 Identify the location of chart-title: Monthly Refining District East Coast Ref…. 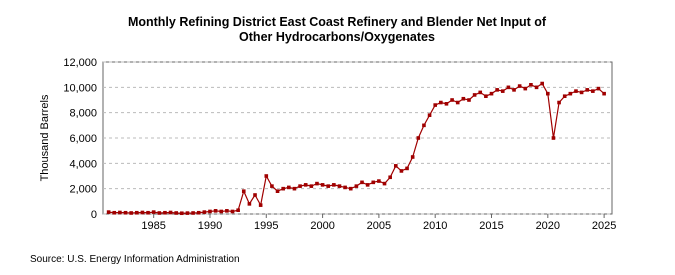
(337, 29).